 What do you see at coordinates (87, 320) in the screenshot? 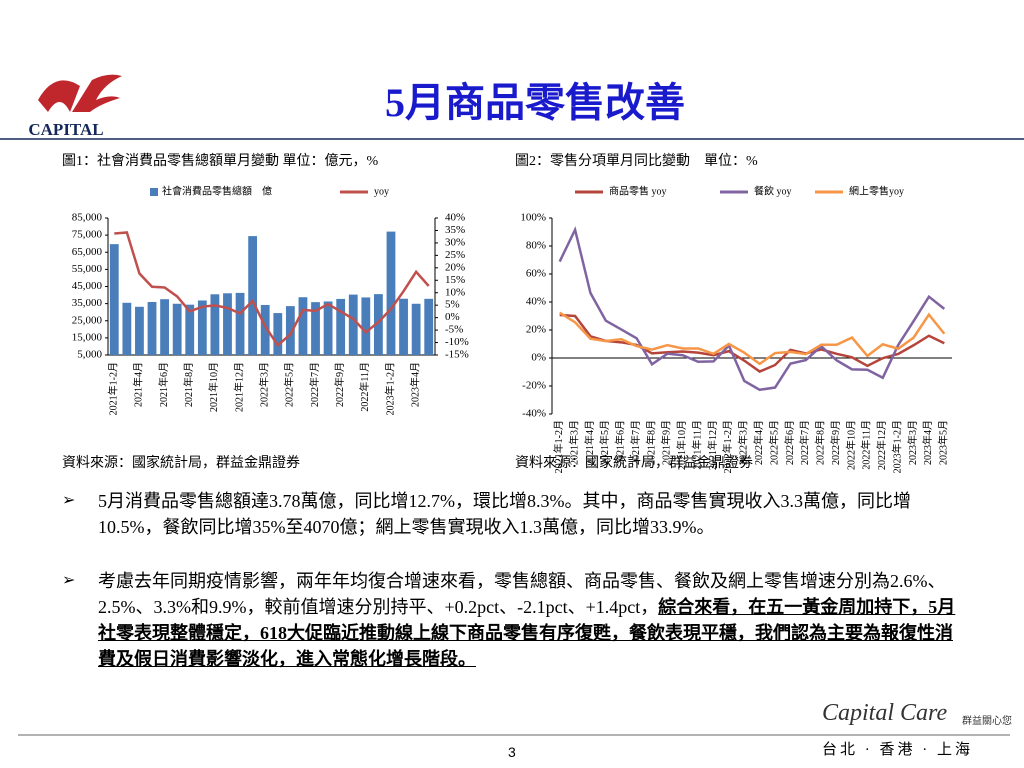
I see `y-tick-label: 25,000` at bounding box center [87, 320].